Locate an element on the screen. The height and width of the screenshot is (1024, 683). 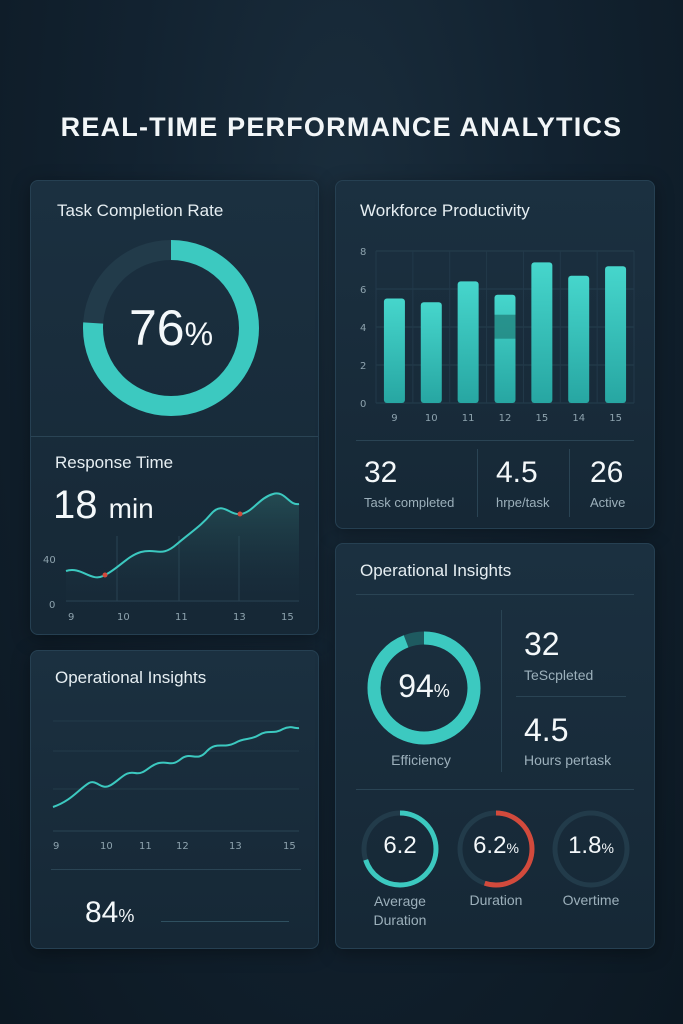
bar-highlight is located at coordinates (505, 326).